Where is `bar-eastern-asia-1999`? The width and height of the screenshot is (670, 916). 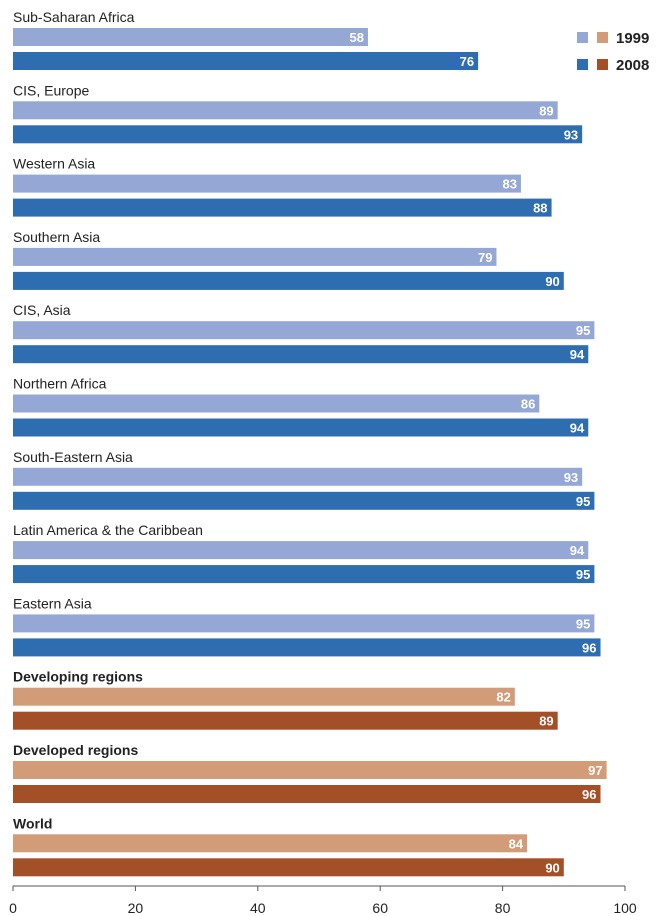
bar-eastern-asia-1999 is located at coordinates (304, 623).